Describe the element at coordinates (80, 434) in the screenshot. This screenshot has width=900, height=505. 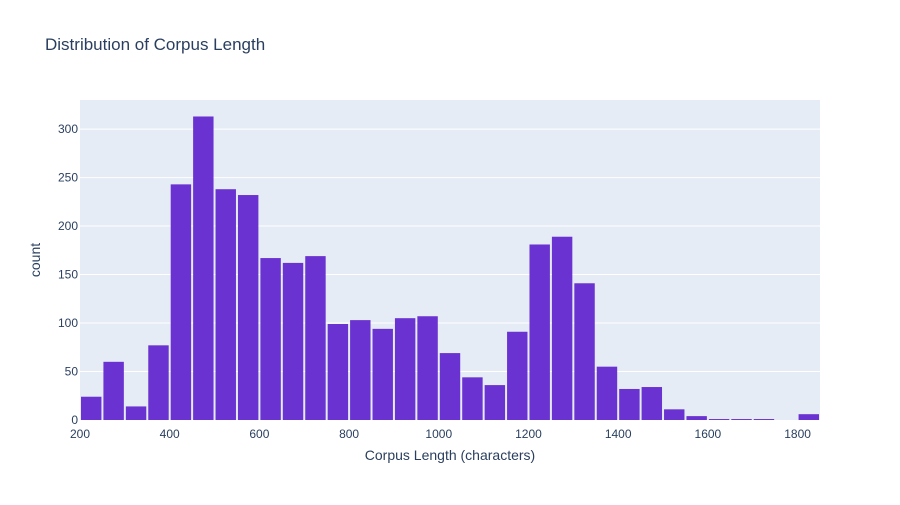
I see `x-tick-label: 200` at that location.